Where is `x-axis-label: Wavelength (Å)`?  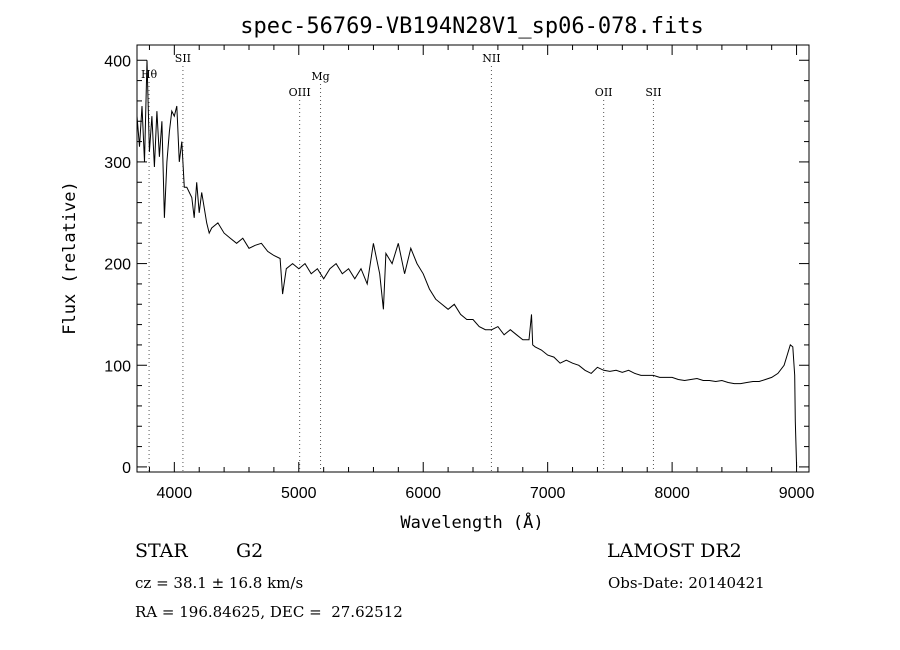 x-axis-label: Wavelength (Å) is located at coordinates (471, 522).